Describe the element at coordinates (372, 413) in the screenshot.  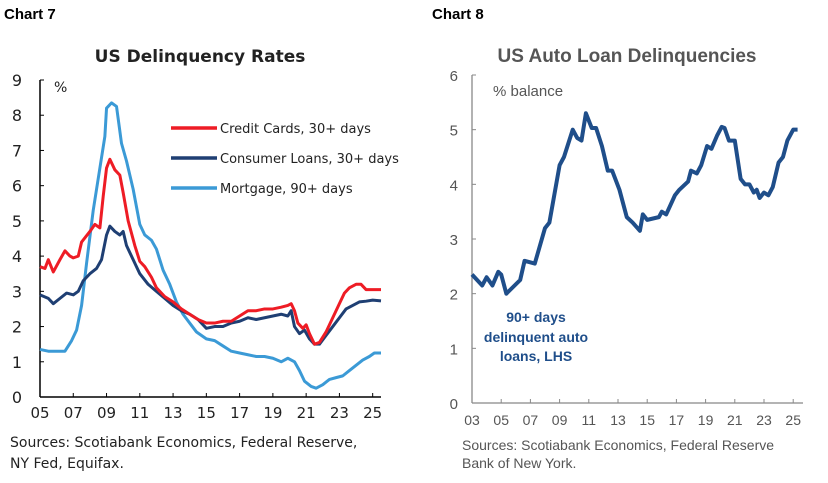
I see `chart7-x-tick-label: 25` at that location.